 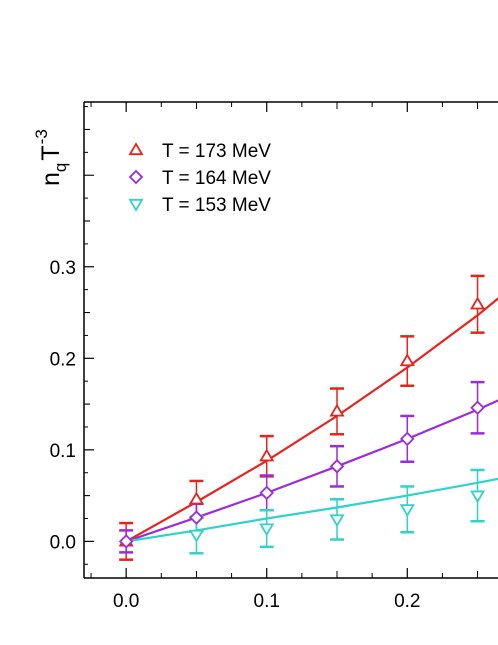 I want to click on fit-line, so click(x=312, y=510).